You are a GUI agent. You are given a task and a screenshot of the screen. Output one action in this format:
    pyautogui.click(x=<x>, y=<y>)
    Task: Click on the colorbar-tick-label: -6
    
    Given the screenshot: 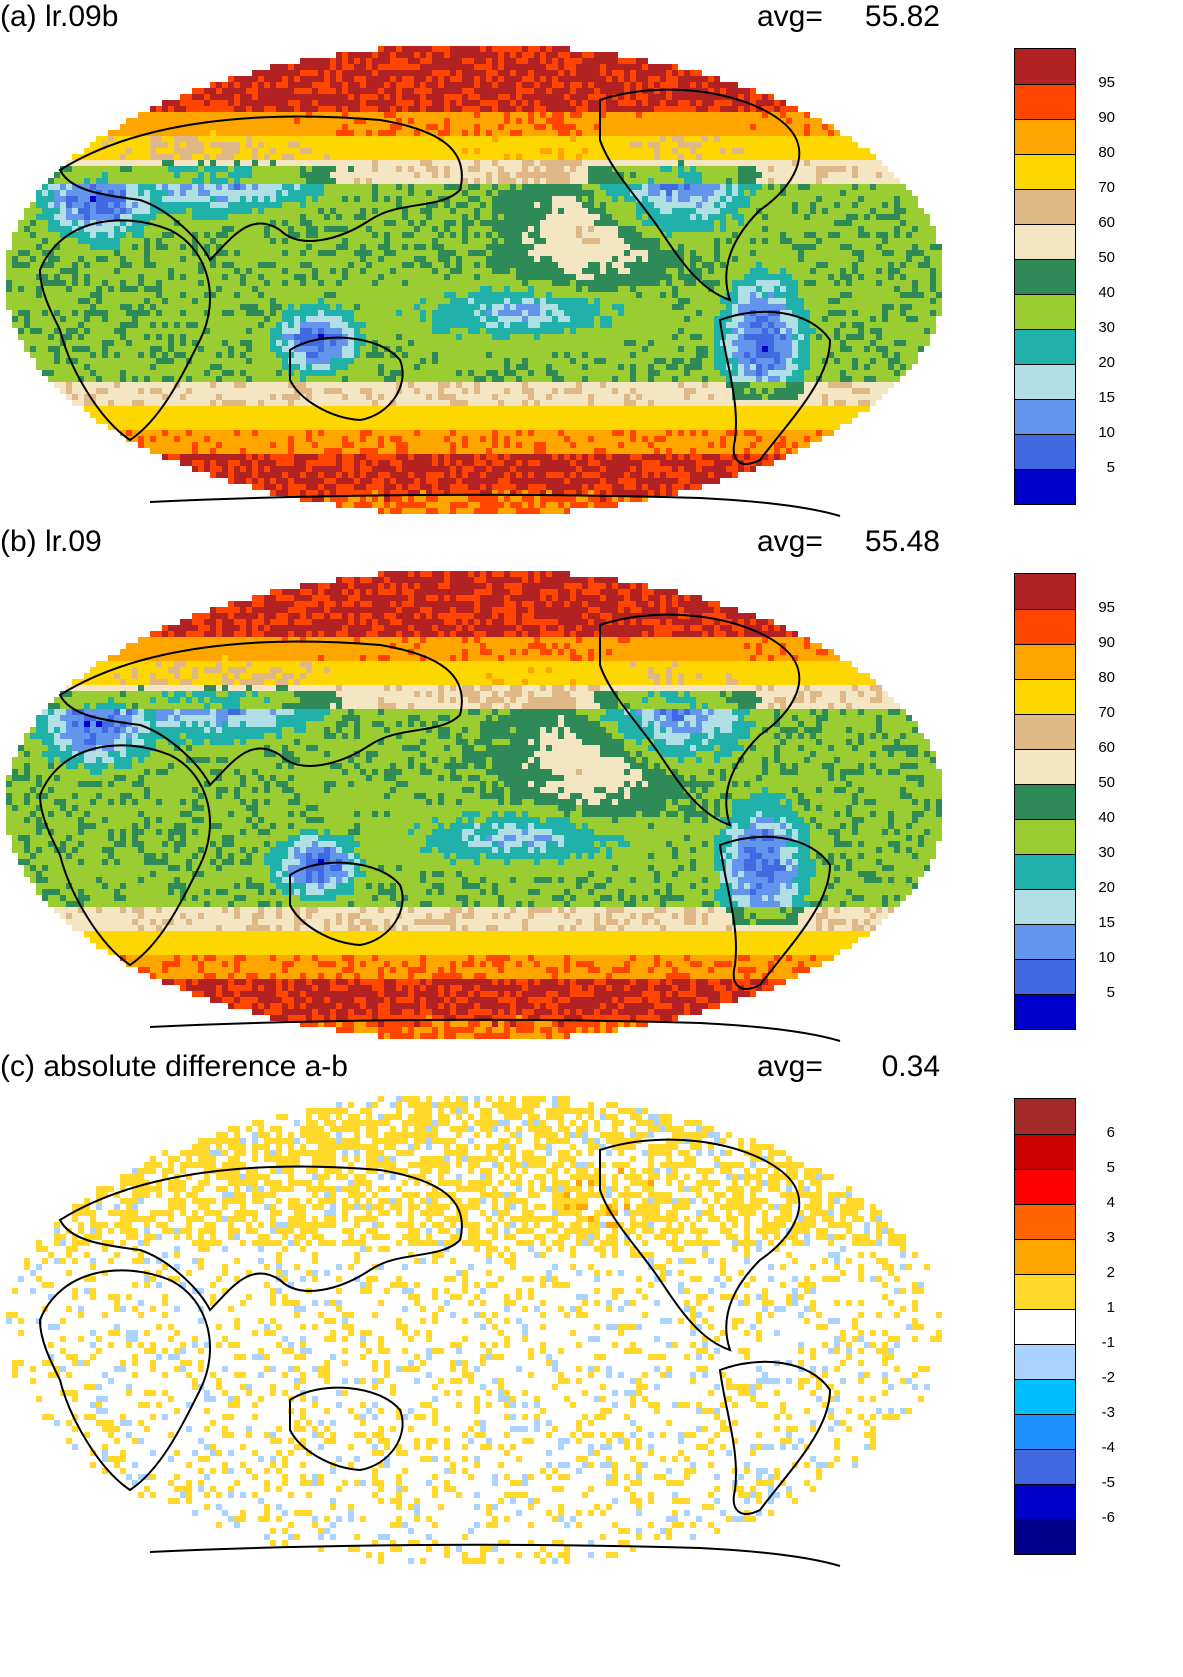 What is the action you would take?
    pyautogui.click(x=1099, y=1517)
    